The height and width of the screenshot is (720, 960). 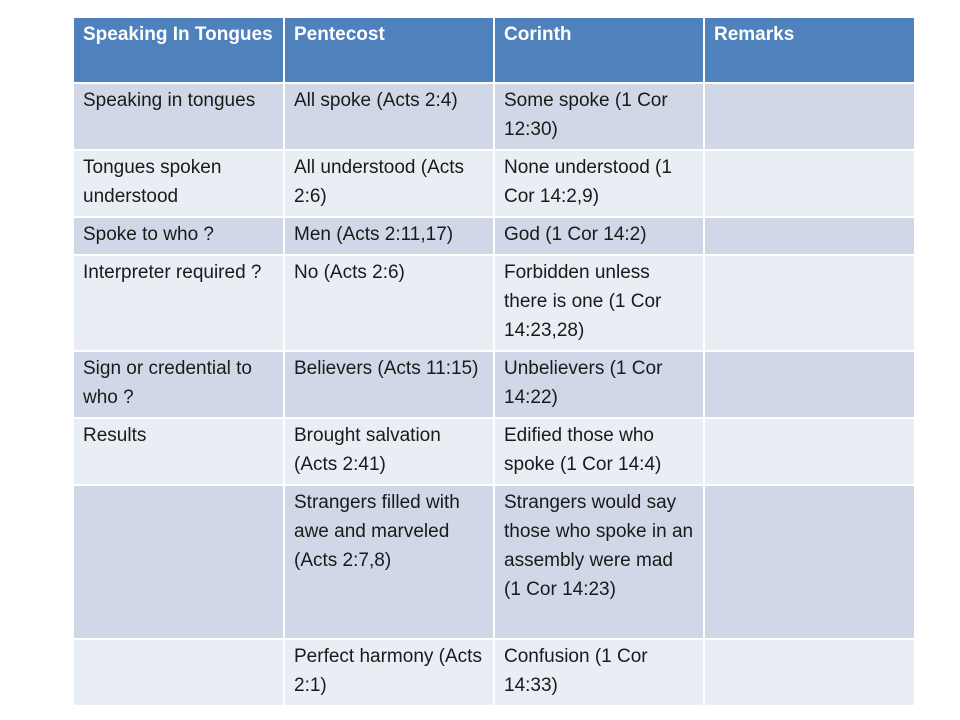 I want to click on table-cell-corinth: Edified those who spoke (1 Cor 14:4), so click(x=599, y=451).